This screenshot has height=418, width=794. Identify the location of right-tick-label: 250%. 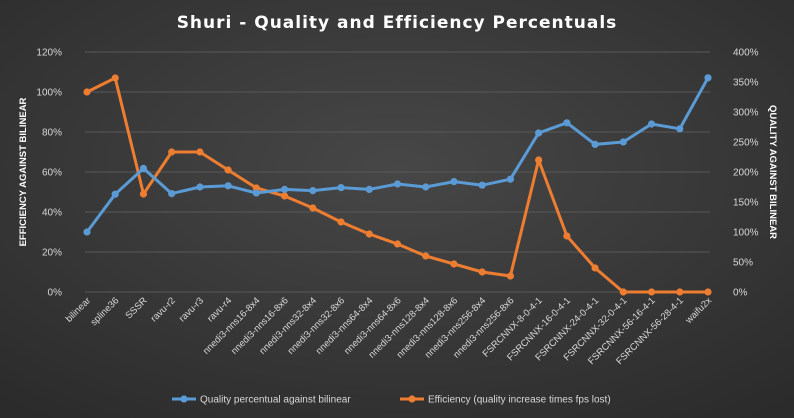
(746, 143).